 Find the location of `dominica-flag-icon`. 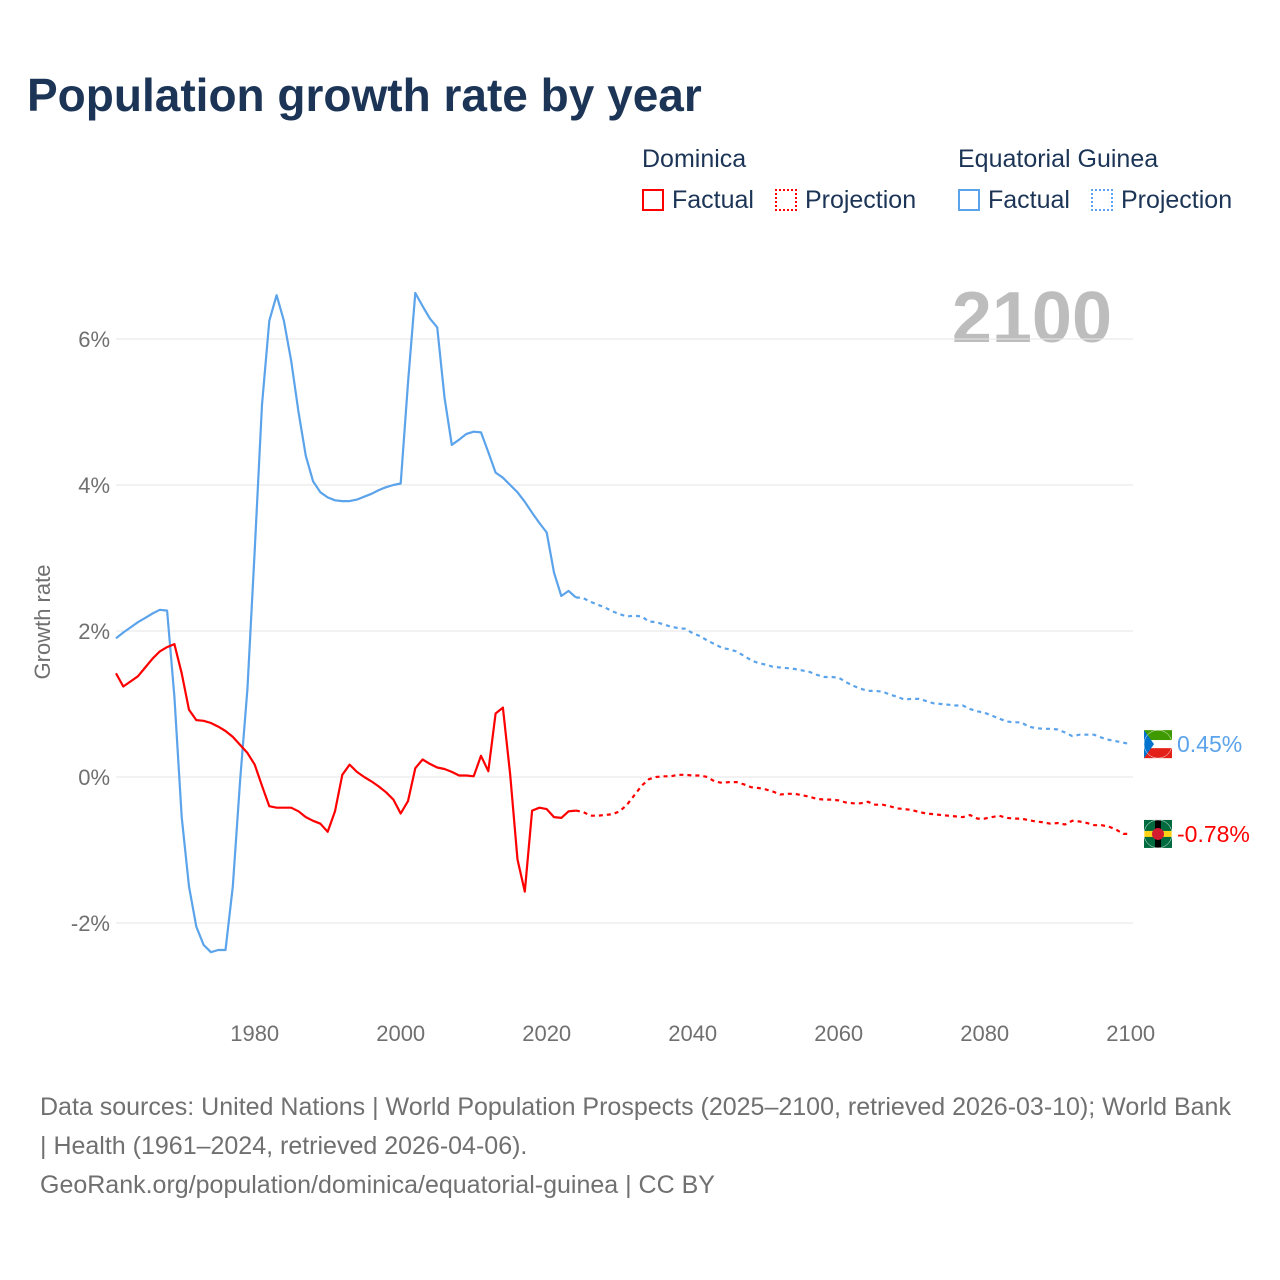

dominica-flag-icon is located at coordinates (1158, 834).